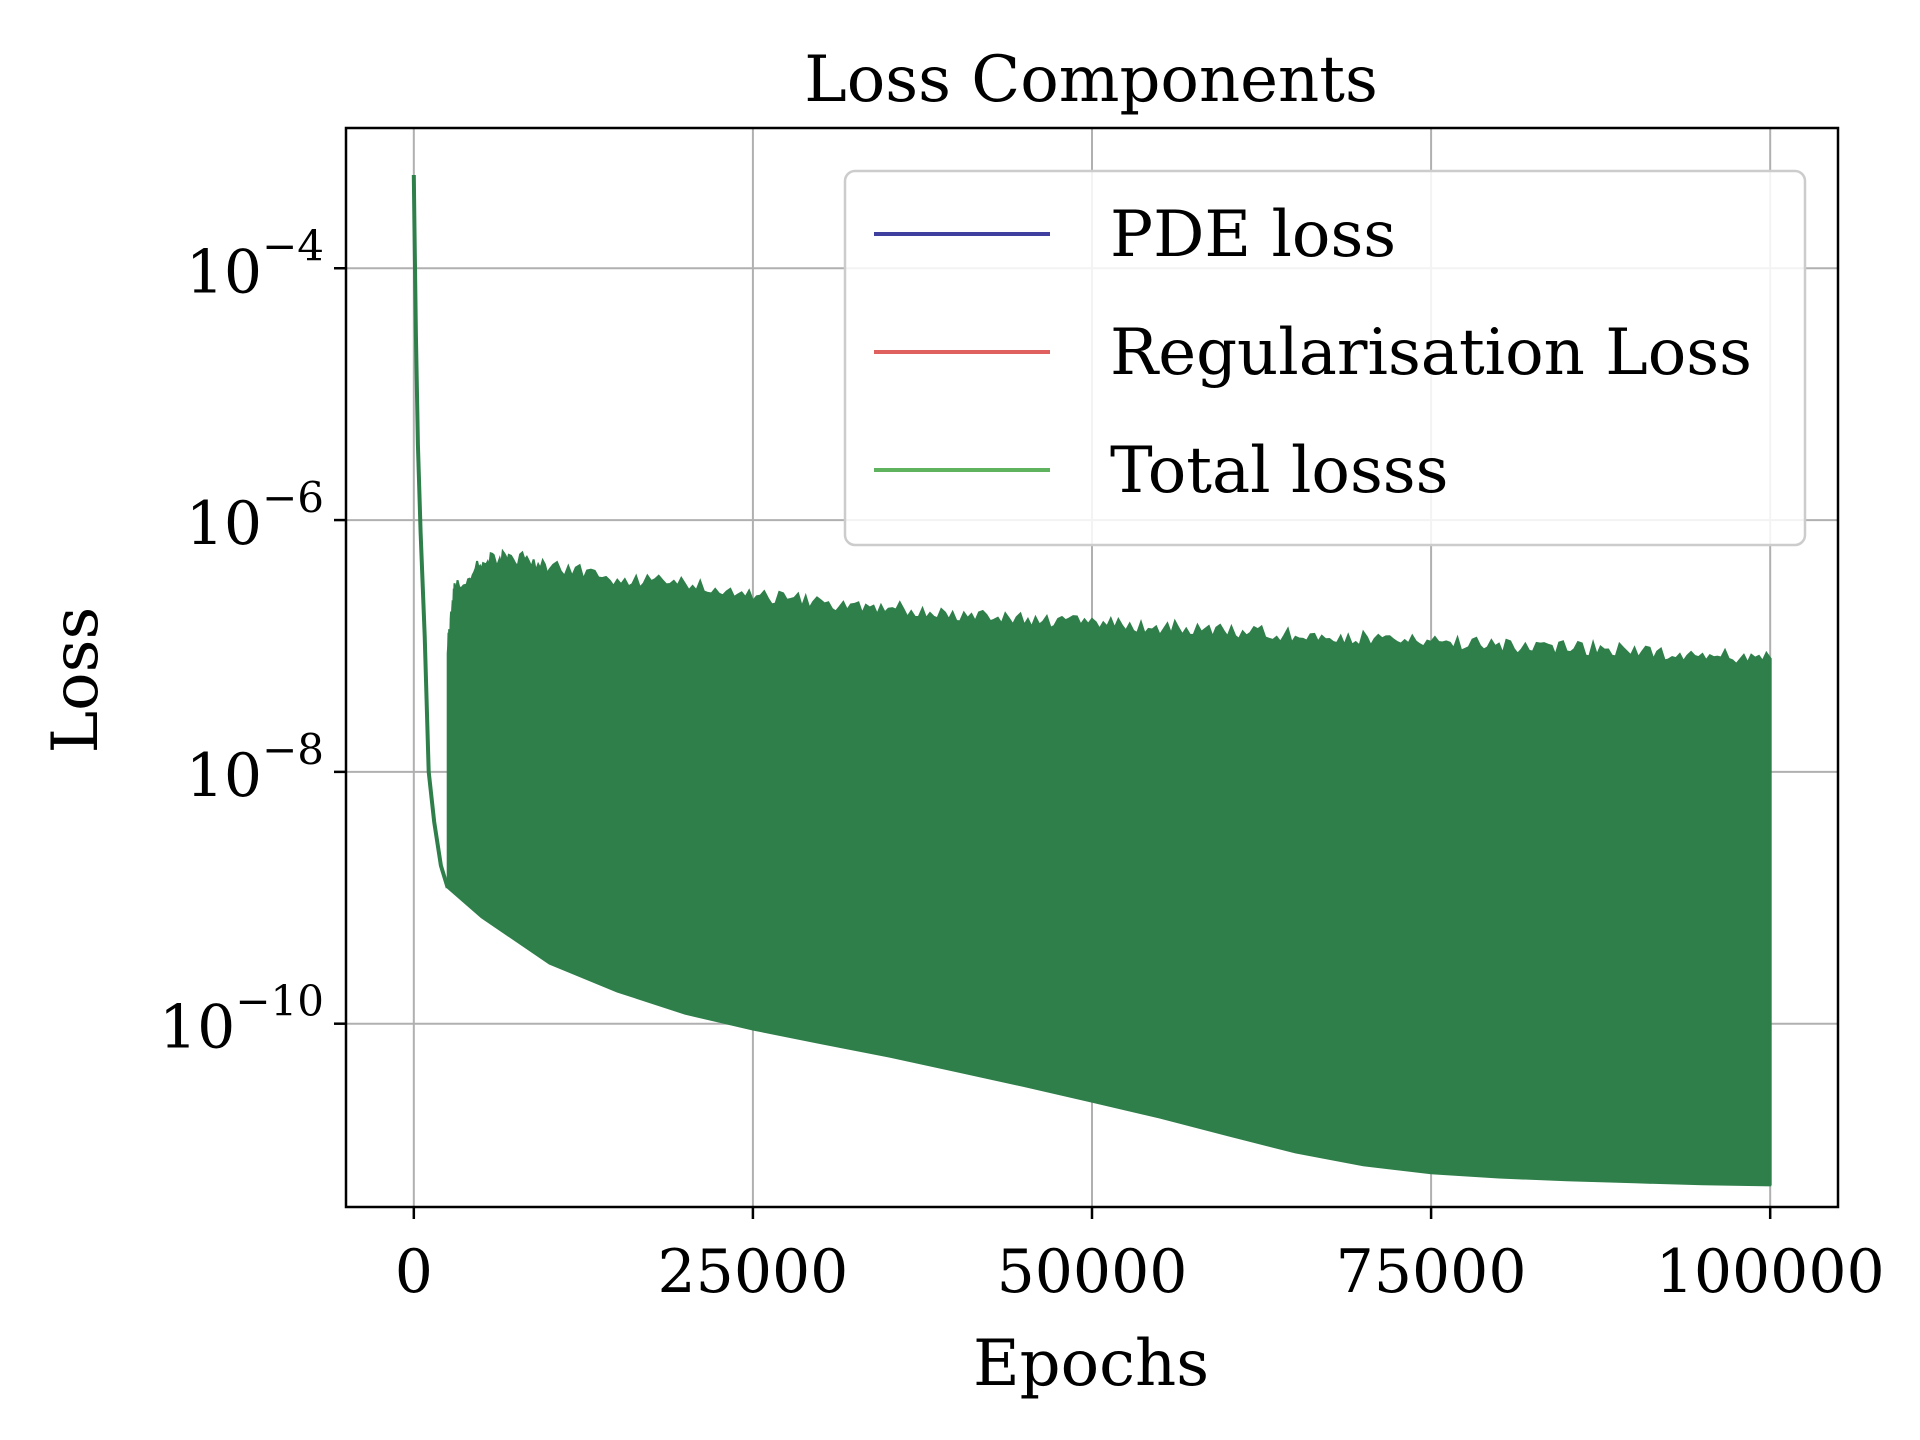 The image size is (1920, 1440). Describe the element at coordinates (1431, 353) in the screenshot. I see `legend-label: Regularisation Loss` at that location.